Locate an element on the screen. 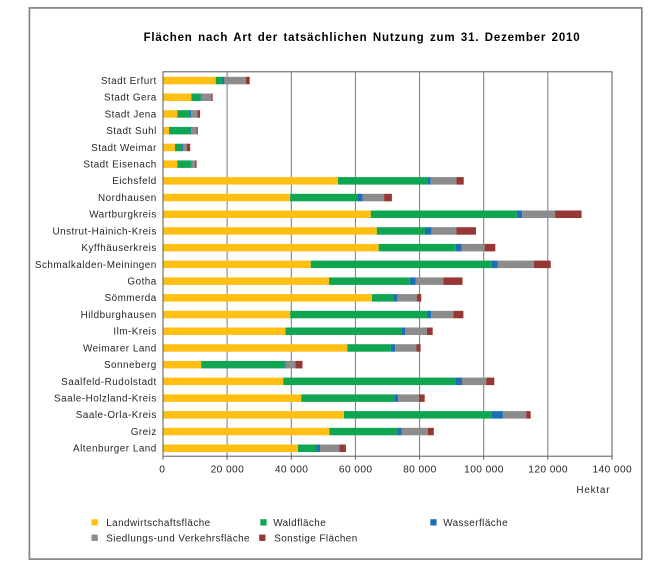  svg-text: Stadt Suhl is located at coordinates (131, 131).